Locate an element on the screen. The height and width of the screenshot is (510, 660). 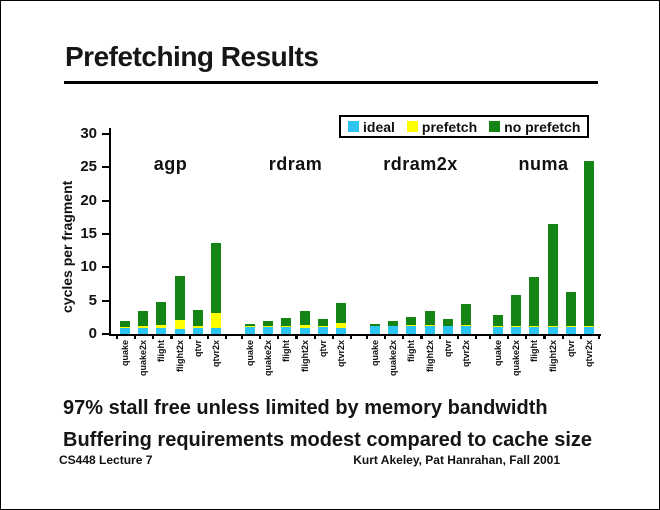
bar-agp-qtvr2x is located at coordinates (215, 288).